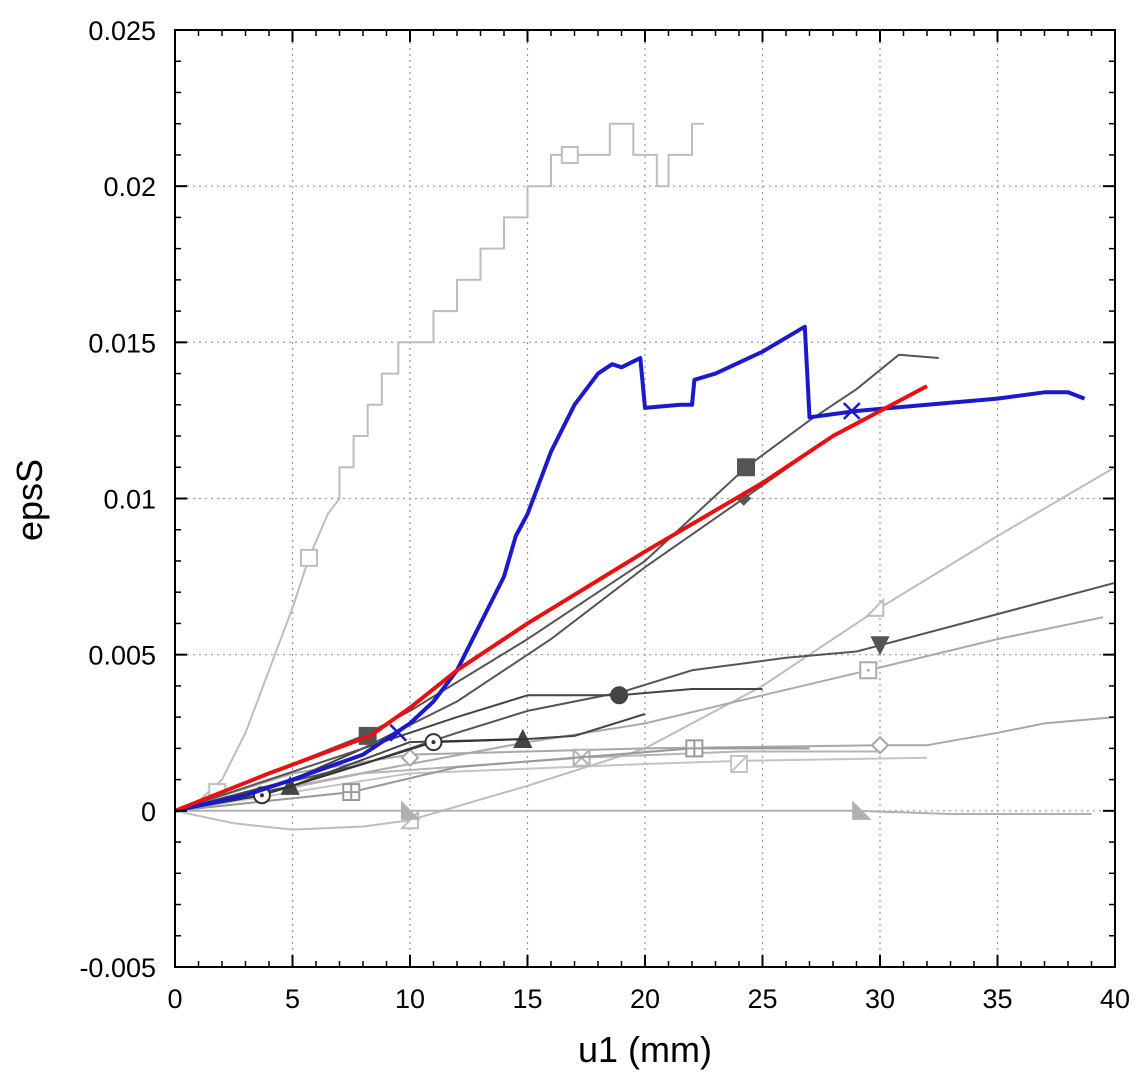 The width and height of the screenshot is (1136, 1080). Describe the element at coordinates (29, 500) in the screenshot. I see `y-axis-label: epsS` at that location.